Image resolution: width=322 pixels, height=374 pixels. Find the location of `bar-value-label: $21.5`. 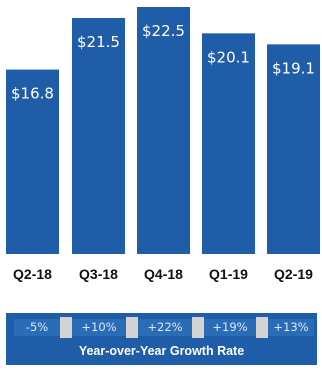

bar-value-label: $21.5 is located at coordinates (98, 42).